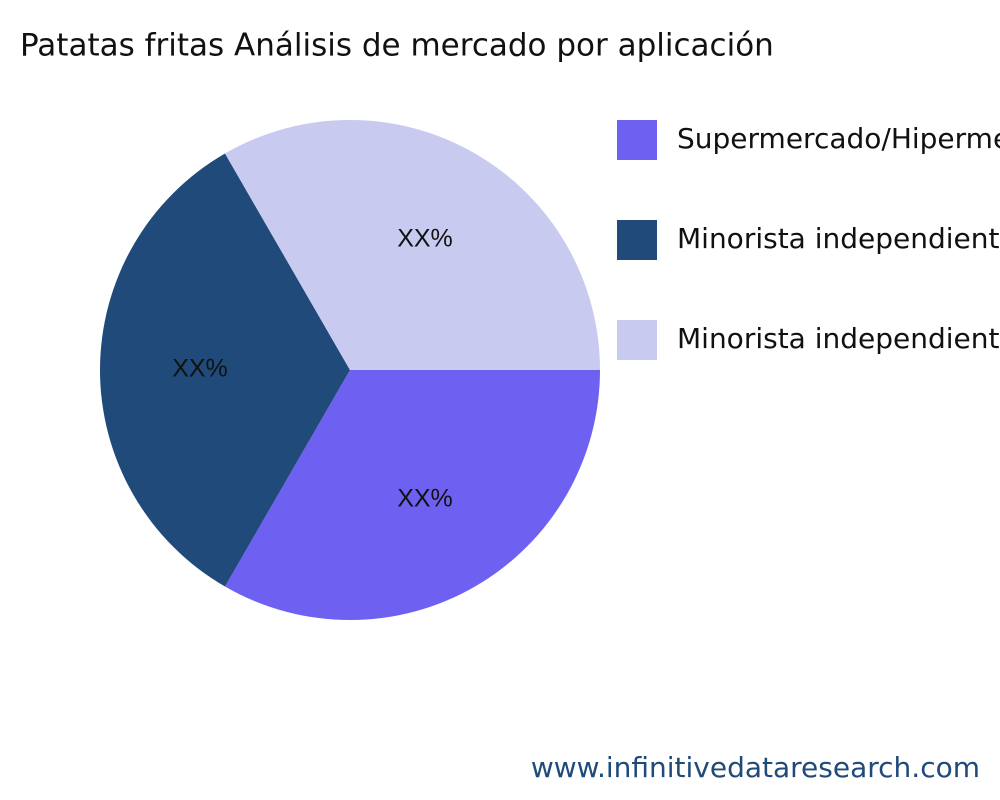 This screenshot has width=1000, height=800. I want to click on legend-label: Minorista independiente en línea, so click(838, 338).